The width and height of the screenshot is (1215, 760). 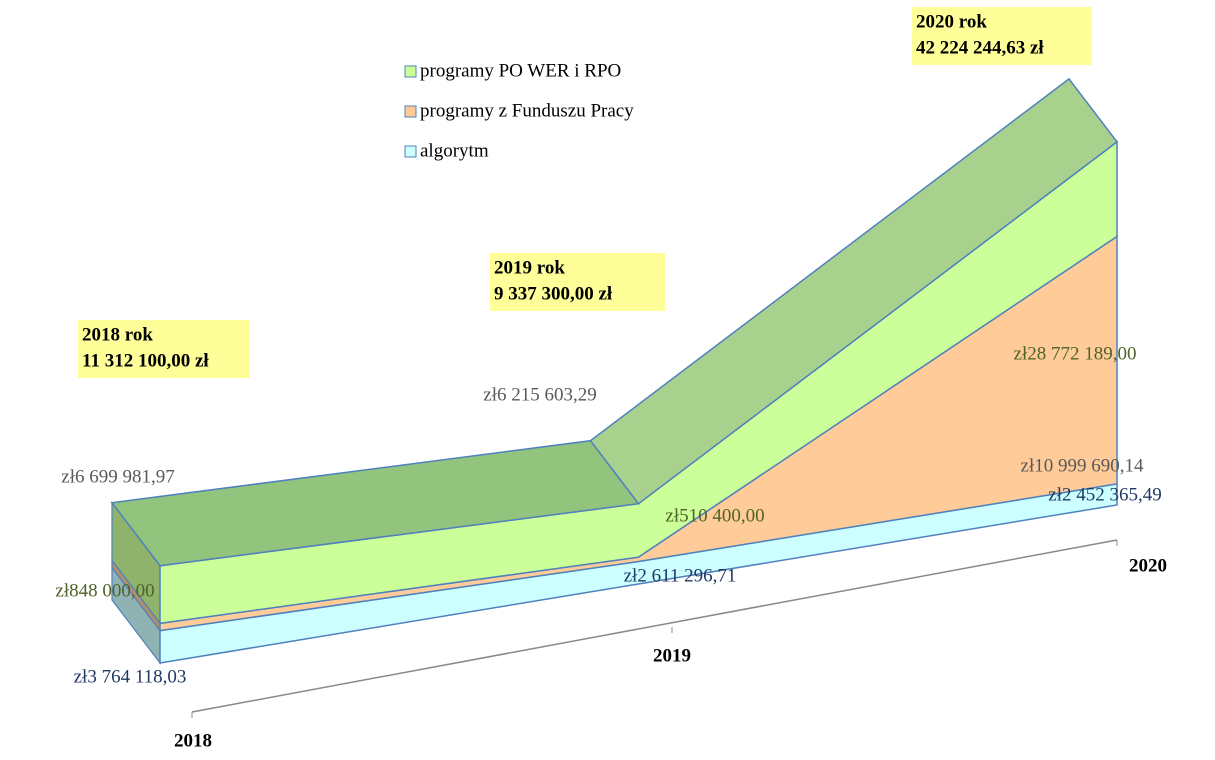 I want to click on value-label: zł6 699 981,97, so click(x=117, y=476).